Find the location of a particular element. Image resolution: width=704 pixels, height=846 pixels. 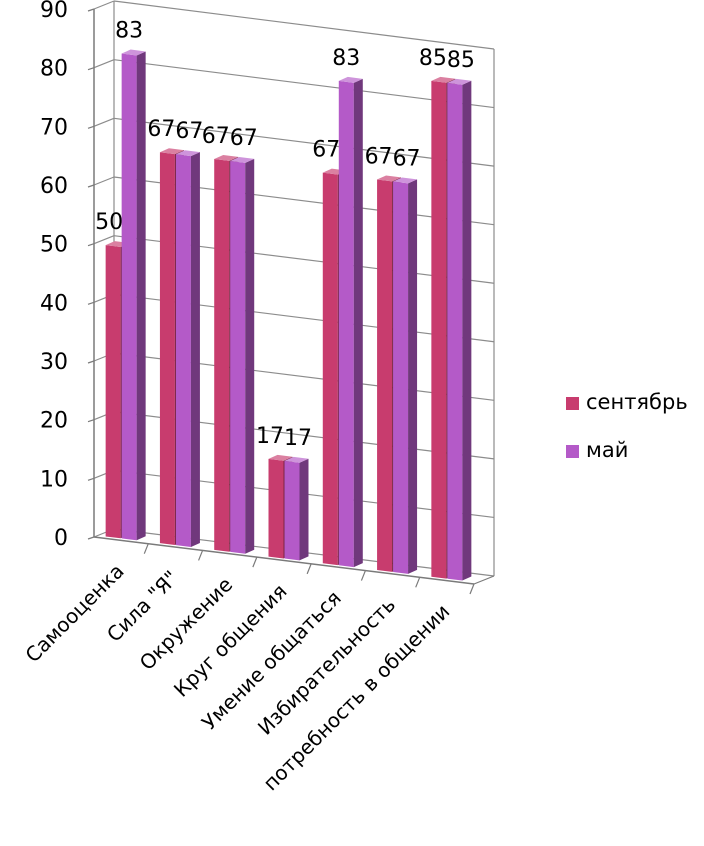

y-tick-label: 30 is located at coordinates (54, 362).